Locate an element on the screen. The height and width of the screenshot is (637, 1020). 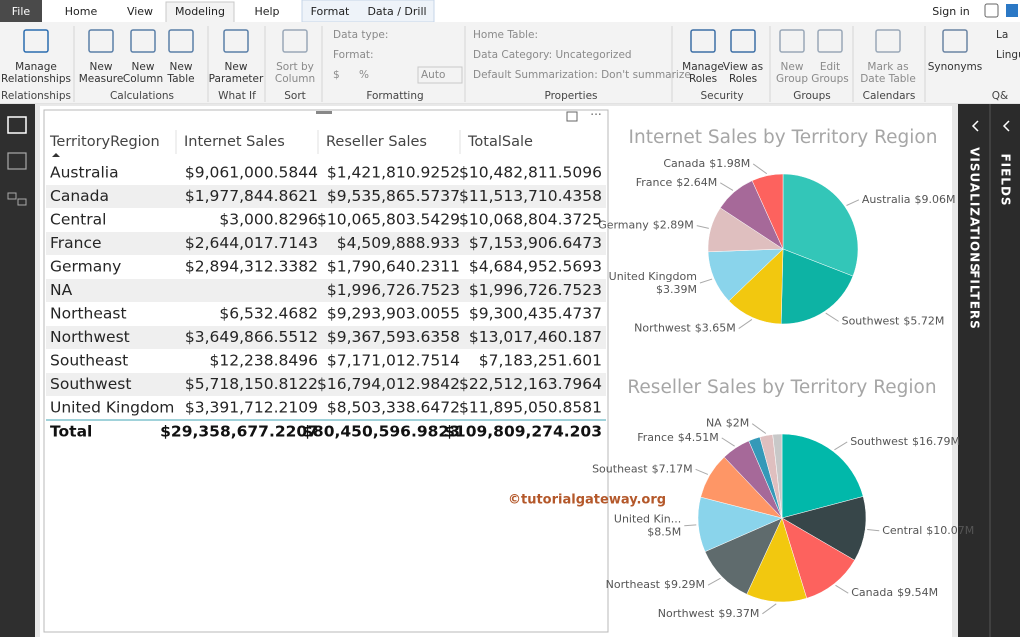
ribbon-button-label: Date Table is located at coordinates (888, 79).